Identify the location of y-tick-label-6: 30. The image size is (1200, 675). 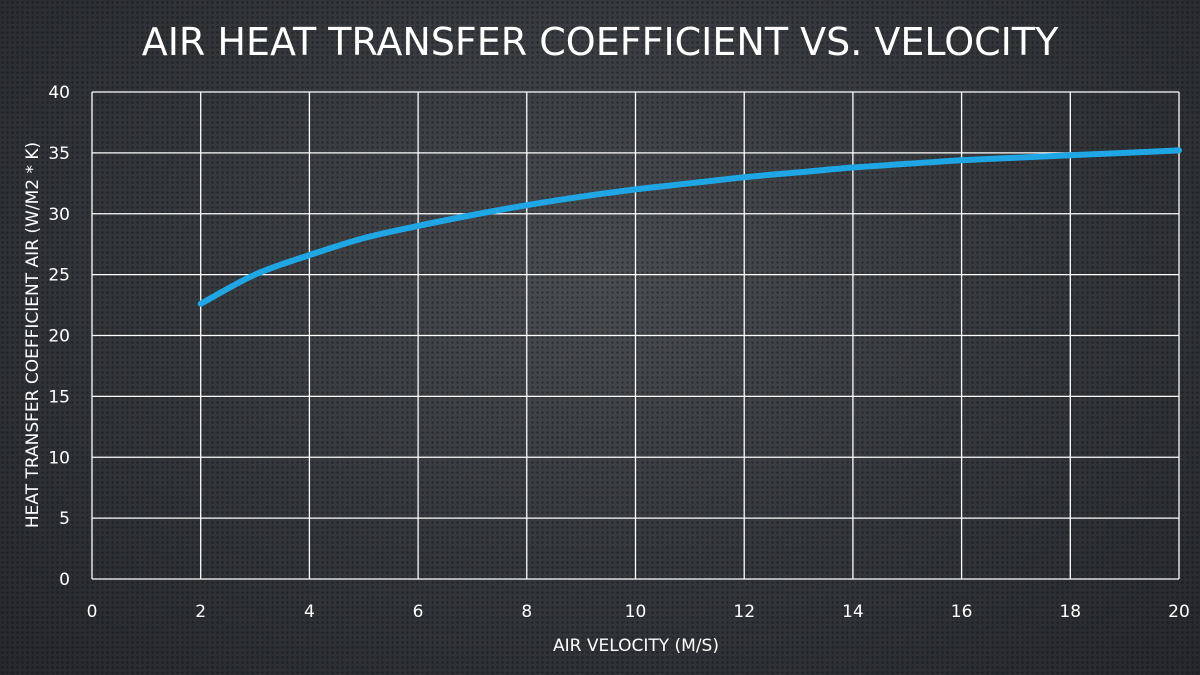
(59, 215).